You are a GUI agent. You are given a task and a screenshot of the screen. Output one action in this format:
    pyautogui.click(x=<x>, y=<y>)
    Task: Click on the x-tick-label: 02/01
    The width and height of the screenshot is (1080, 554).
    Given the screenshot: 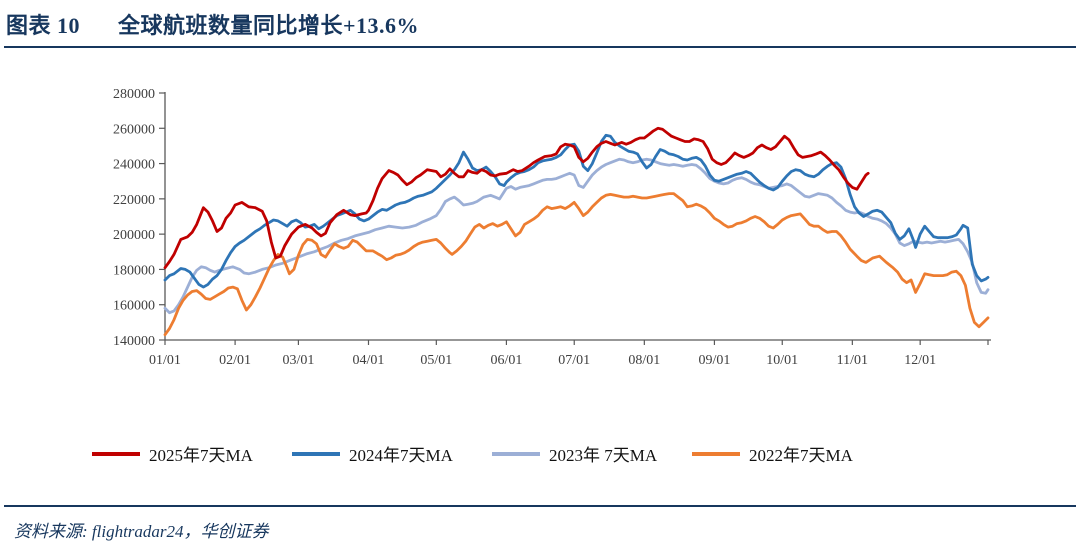 What is the action you would take?
    pyautogui.click(x=235, y=360)
    